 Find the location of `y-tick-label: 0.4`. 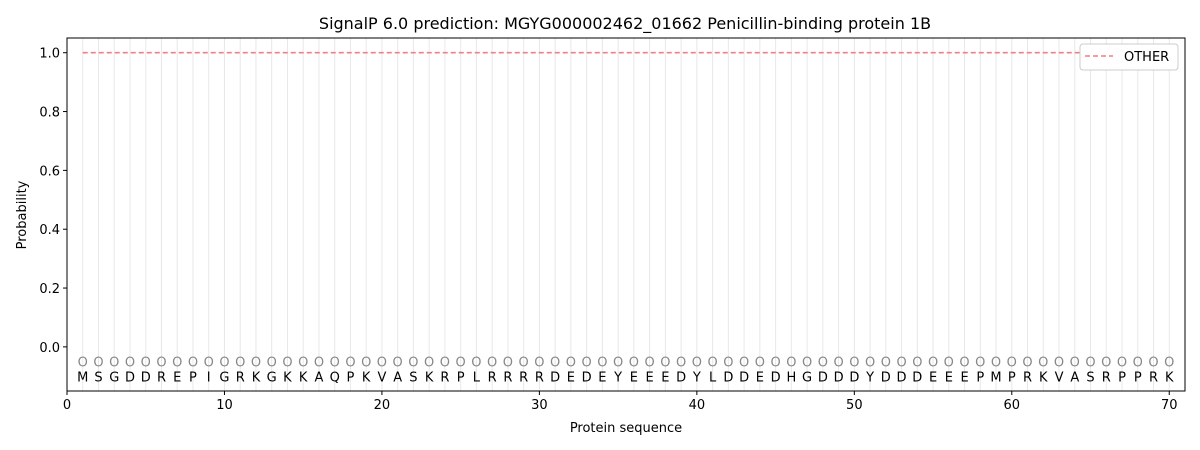

y-tick-label: 0.4 is located at coordinates (49, 230).